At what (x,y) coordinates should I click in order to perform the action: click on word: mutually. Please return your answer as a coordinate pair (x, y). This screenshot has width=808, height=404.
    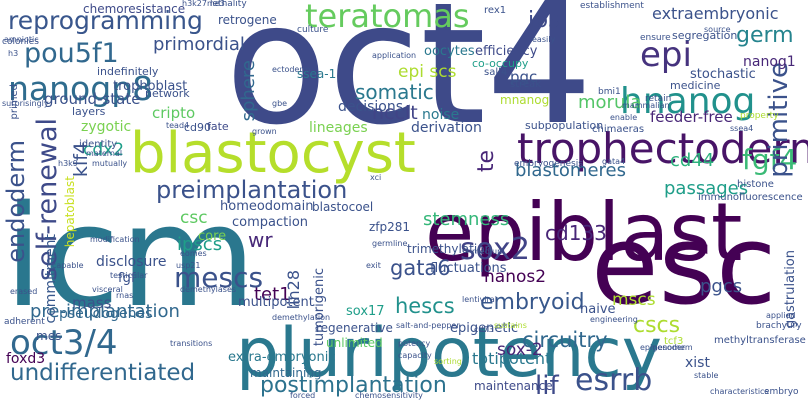
    Looking at the image, I should click on (110, 163).